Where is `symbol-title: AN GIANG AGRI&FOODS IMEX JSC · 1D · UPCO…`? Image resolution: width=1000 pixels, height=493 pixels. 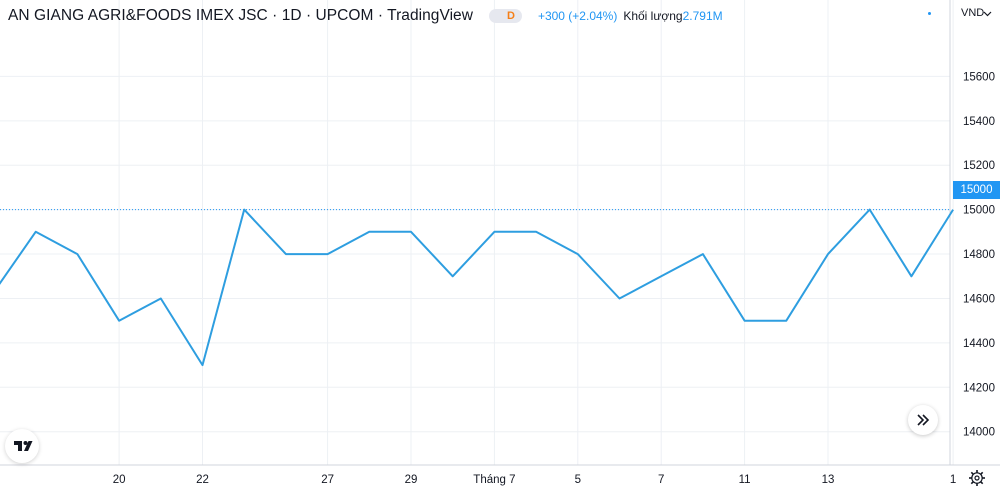 symbol-title: AN GIANG AGRI&FOODS IMEX JSC · 1D · UPCO… is located at coordinates (240, 15).